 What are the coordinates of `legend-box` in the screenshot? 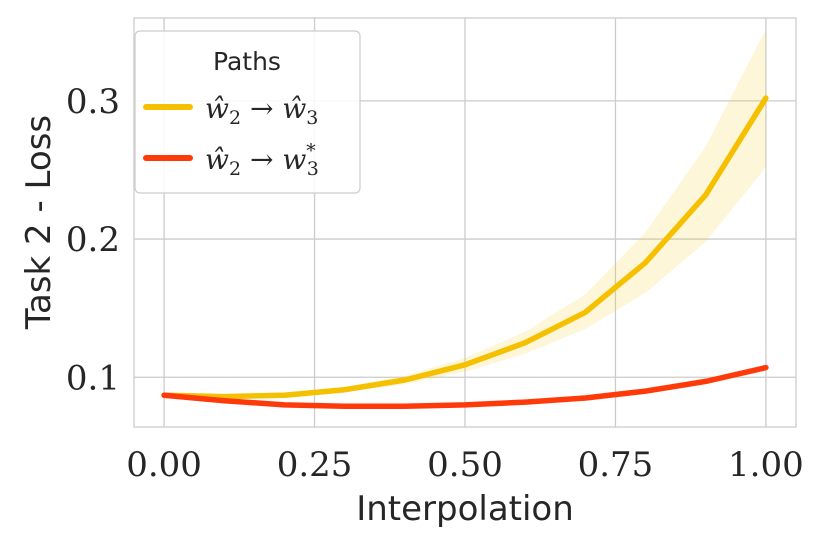 It's located at (247, 112).